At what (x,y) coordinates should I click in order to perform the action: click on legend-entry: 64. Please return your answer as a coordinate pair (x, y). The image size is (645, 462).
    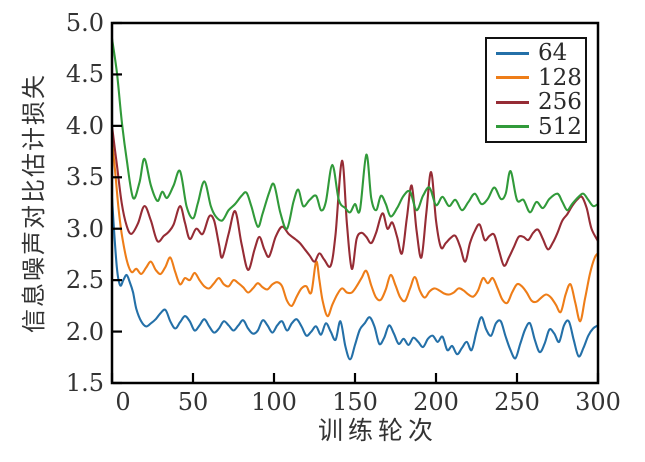
    Looking at the image, I should click on (540, 53).